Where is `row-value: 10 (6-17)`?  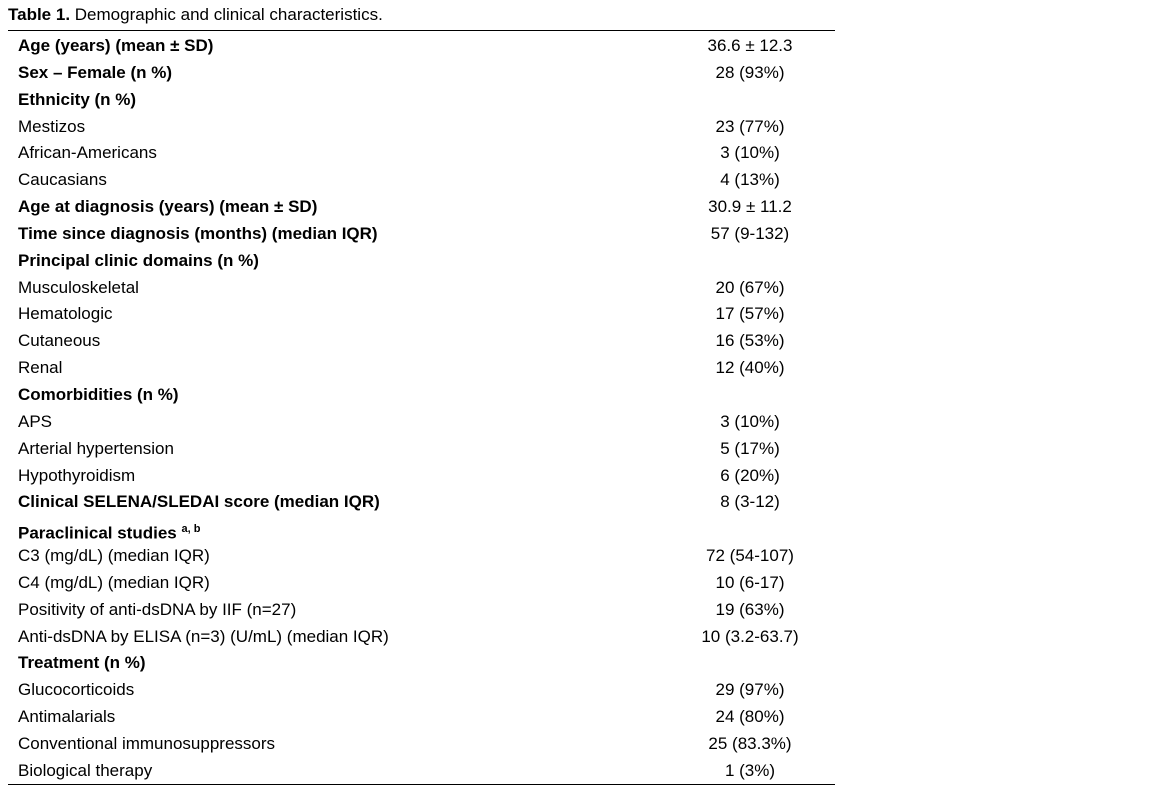
row-value: 10 (6-17) is located at coordinates (750, 582).